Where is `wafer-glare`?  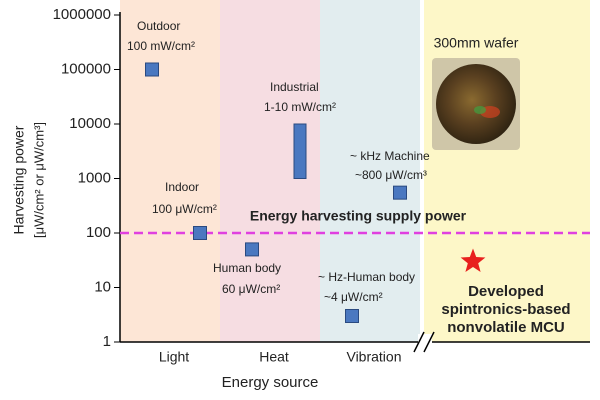
wafer-glare is located at coordinates (480, 110).